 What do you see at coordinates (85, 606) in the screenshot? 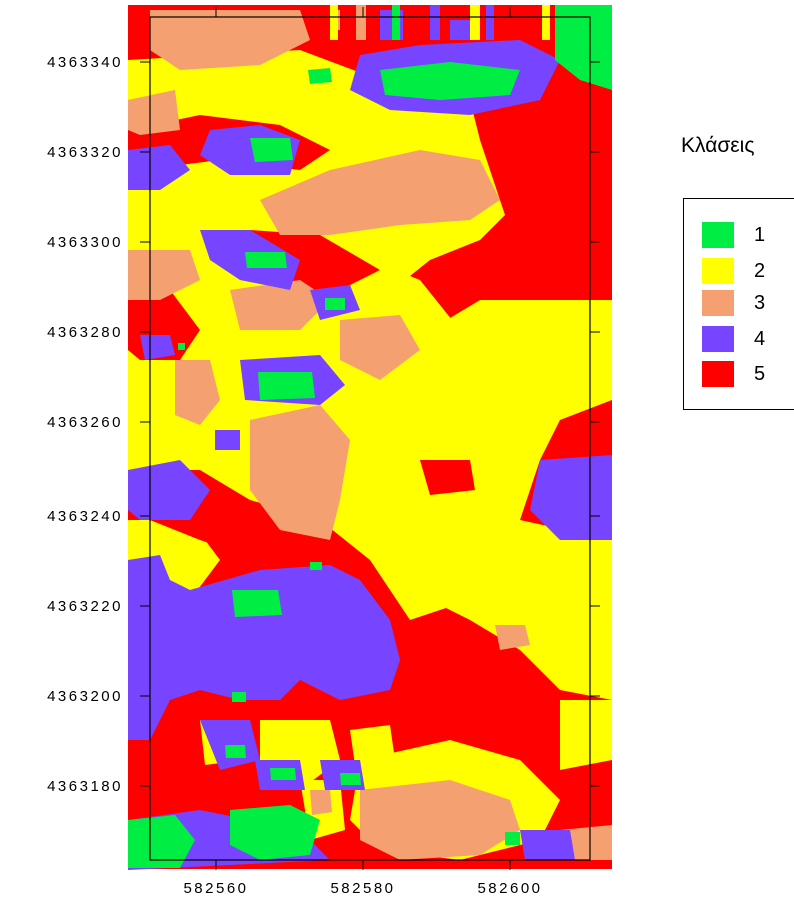
I see `y-tick-label: 4363220` at bounding box center [85, 606].